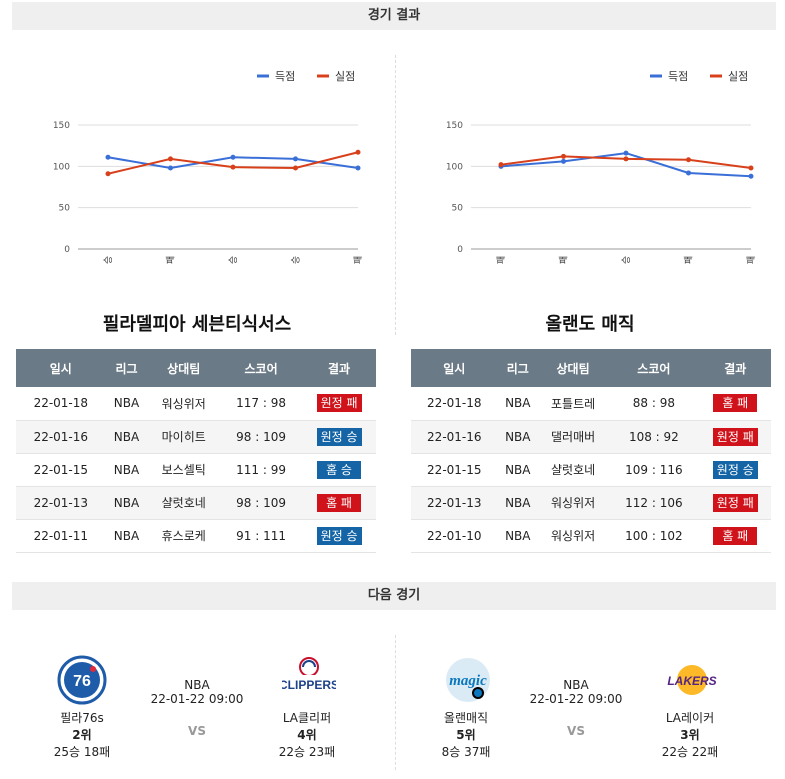  I want to click on team-record: 8승 37패, so click(466, 752).